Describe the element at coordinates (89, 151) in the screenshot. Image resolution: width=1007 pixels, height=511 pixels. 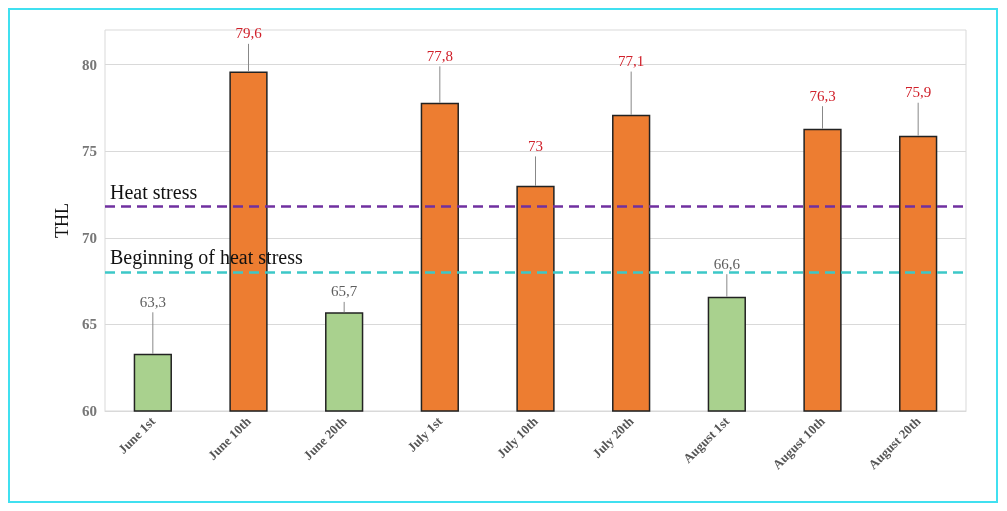
I see `y-tick-label: 75` at that location.